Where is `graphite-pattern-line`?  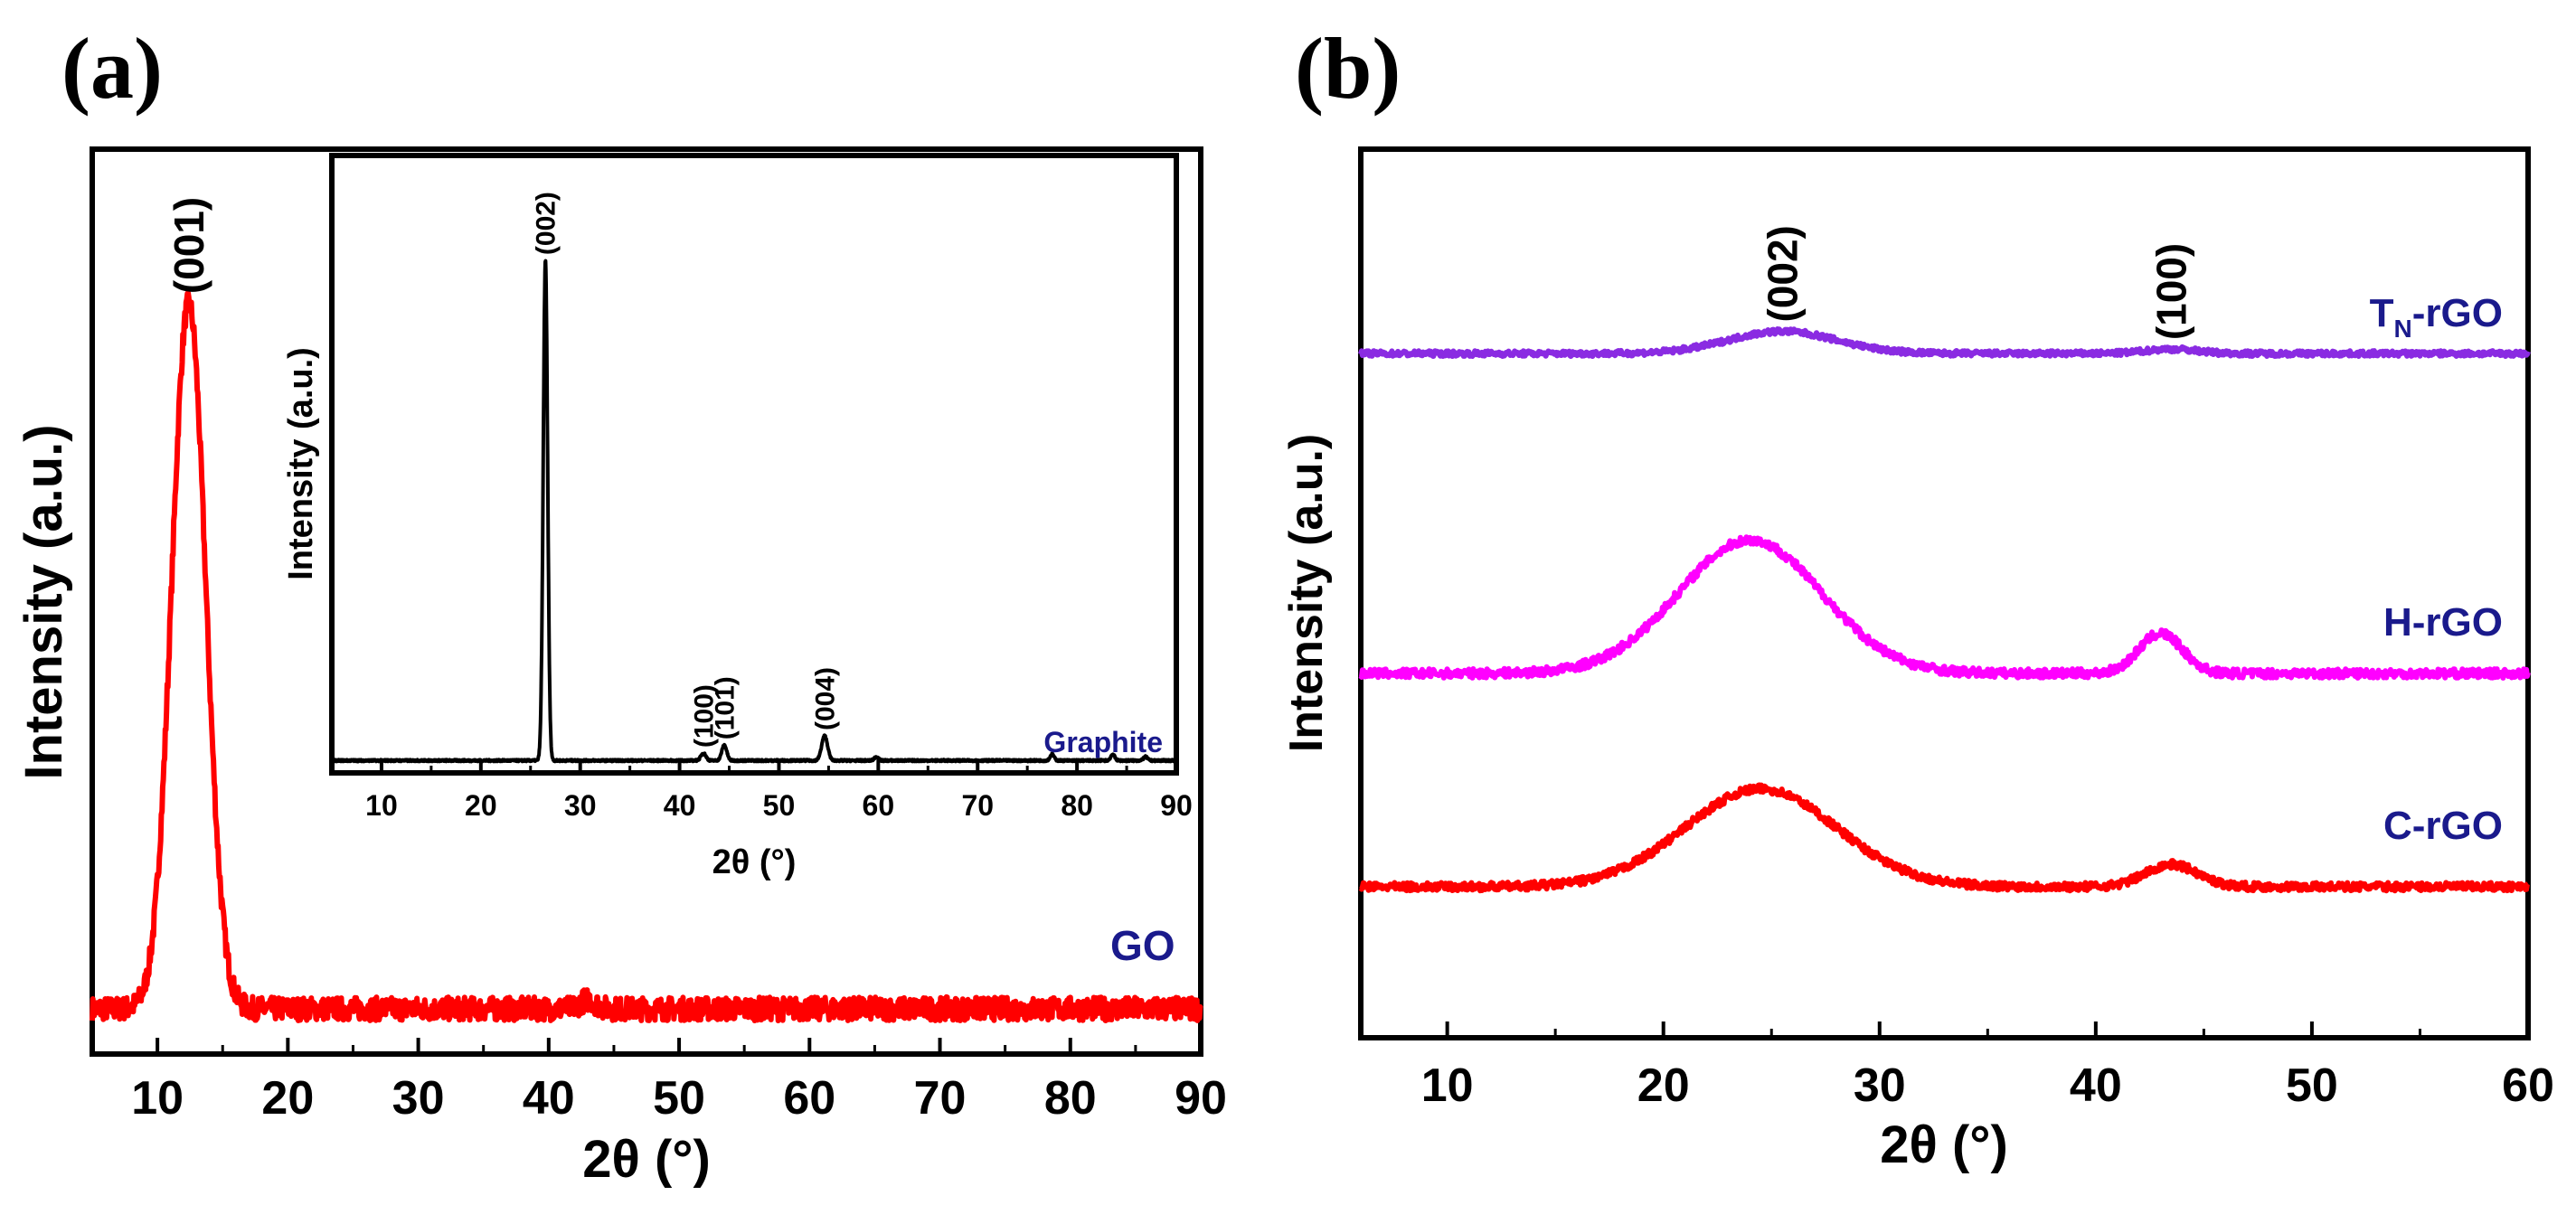 graphite-pattern-line is located at coordinates (754, 511).